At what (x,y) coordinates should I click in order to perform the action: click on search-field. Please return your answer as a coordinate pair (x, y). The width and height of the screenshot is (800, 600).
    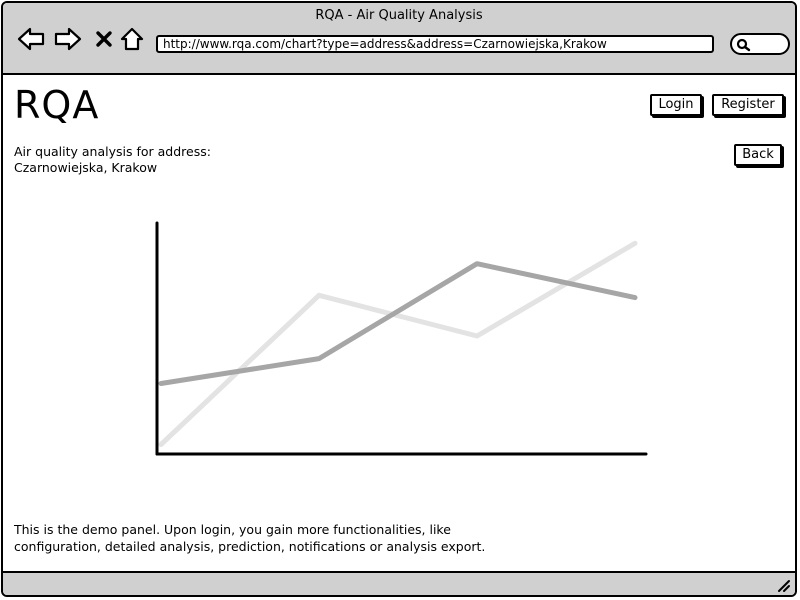
    Looking at the image, I should click on (760, 44).